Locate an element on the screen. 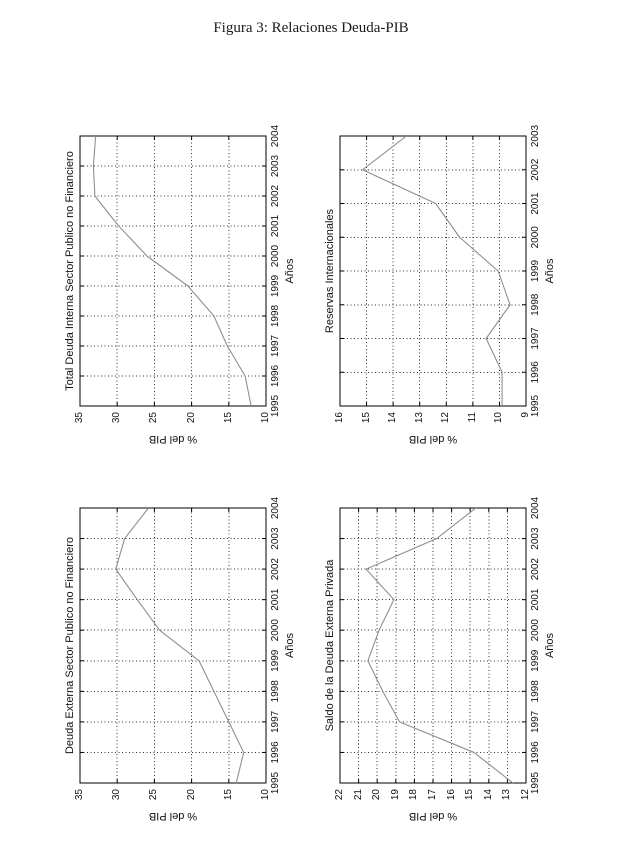  y-tick-label: 22 is located at coordinates (339, 795).